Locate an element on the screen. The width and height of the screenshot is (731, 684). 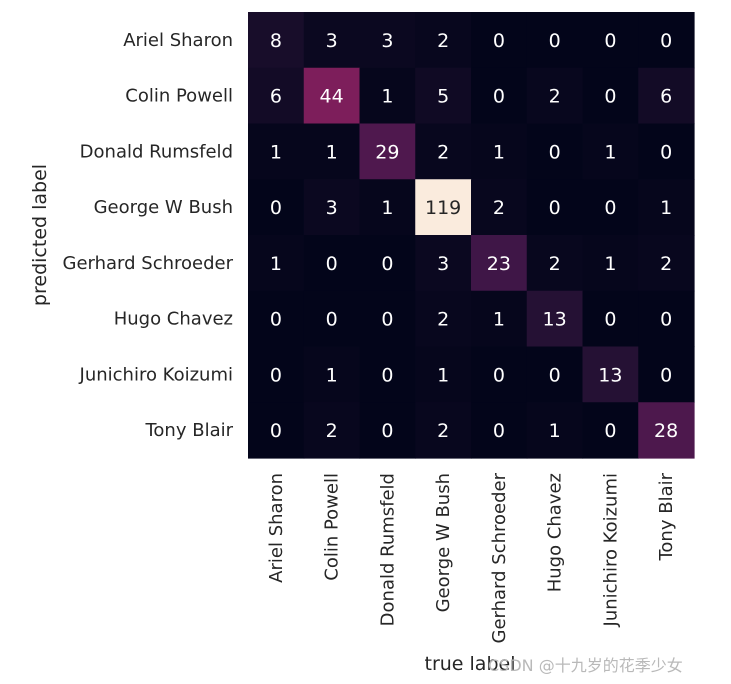
heatmap-cell-junichiro-koizumi-ariel-sharon is located at coordinates (276, 374).